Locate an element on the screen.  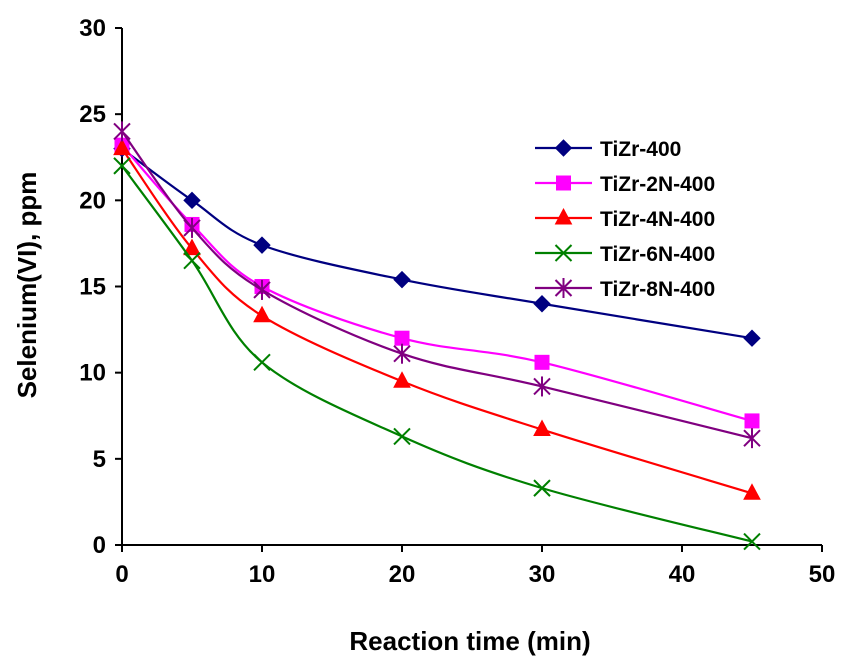
x-tick-label: 20 is located at coordinates (402, 574).